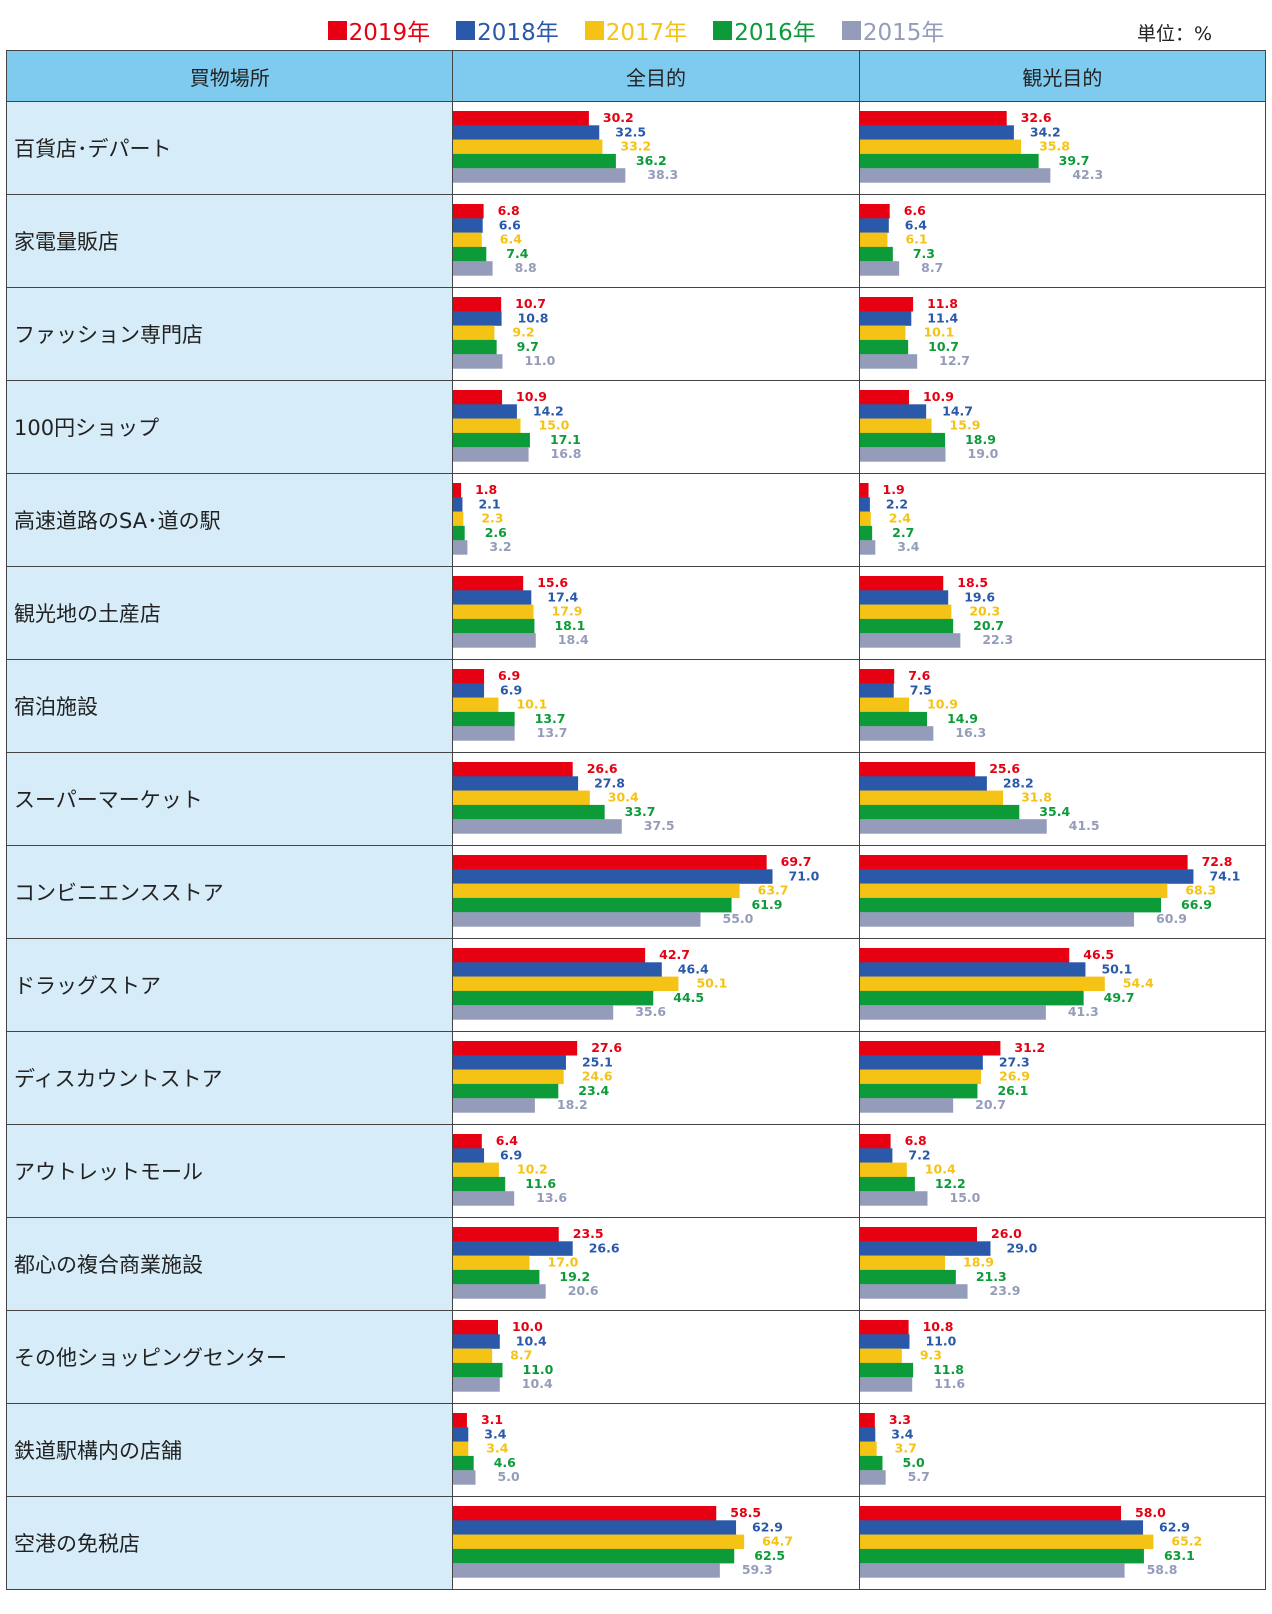 Image resolution: width=1272 pixels, height=1614 pixels. I want to click on bar-group-chart: 31.227.326.926.120.7, so click(952, 1076).